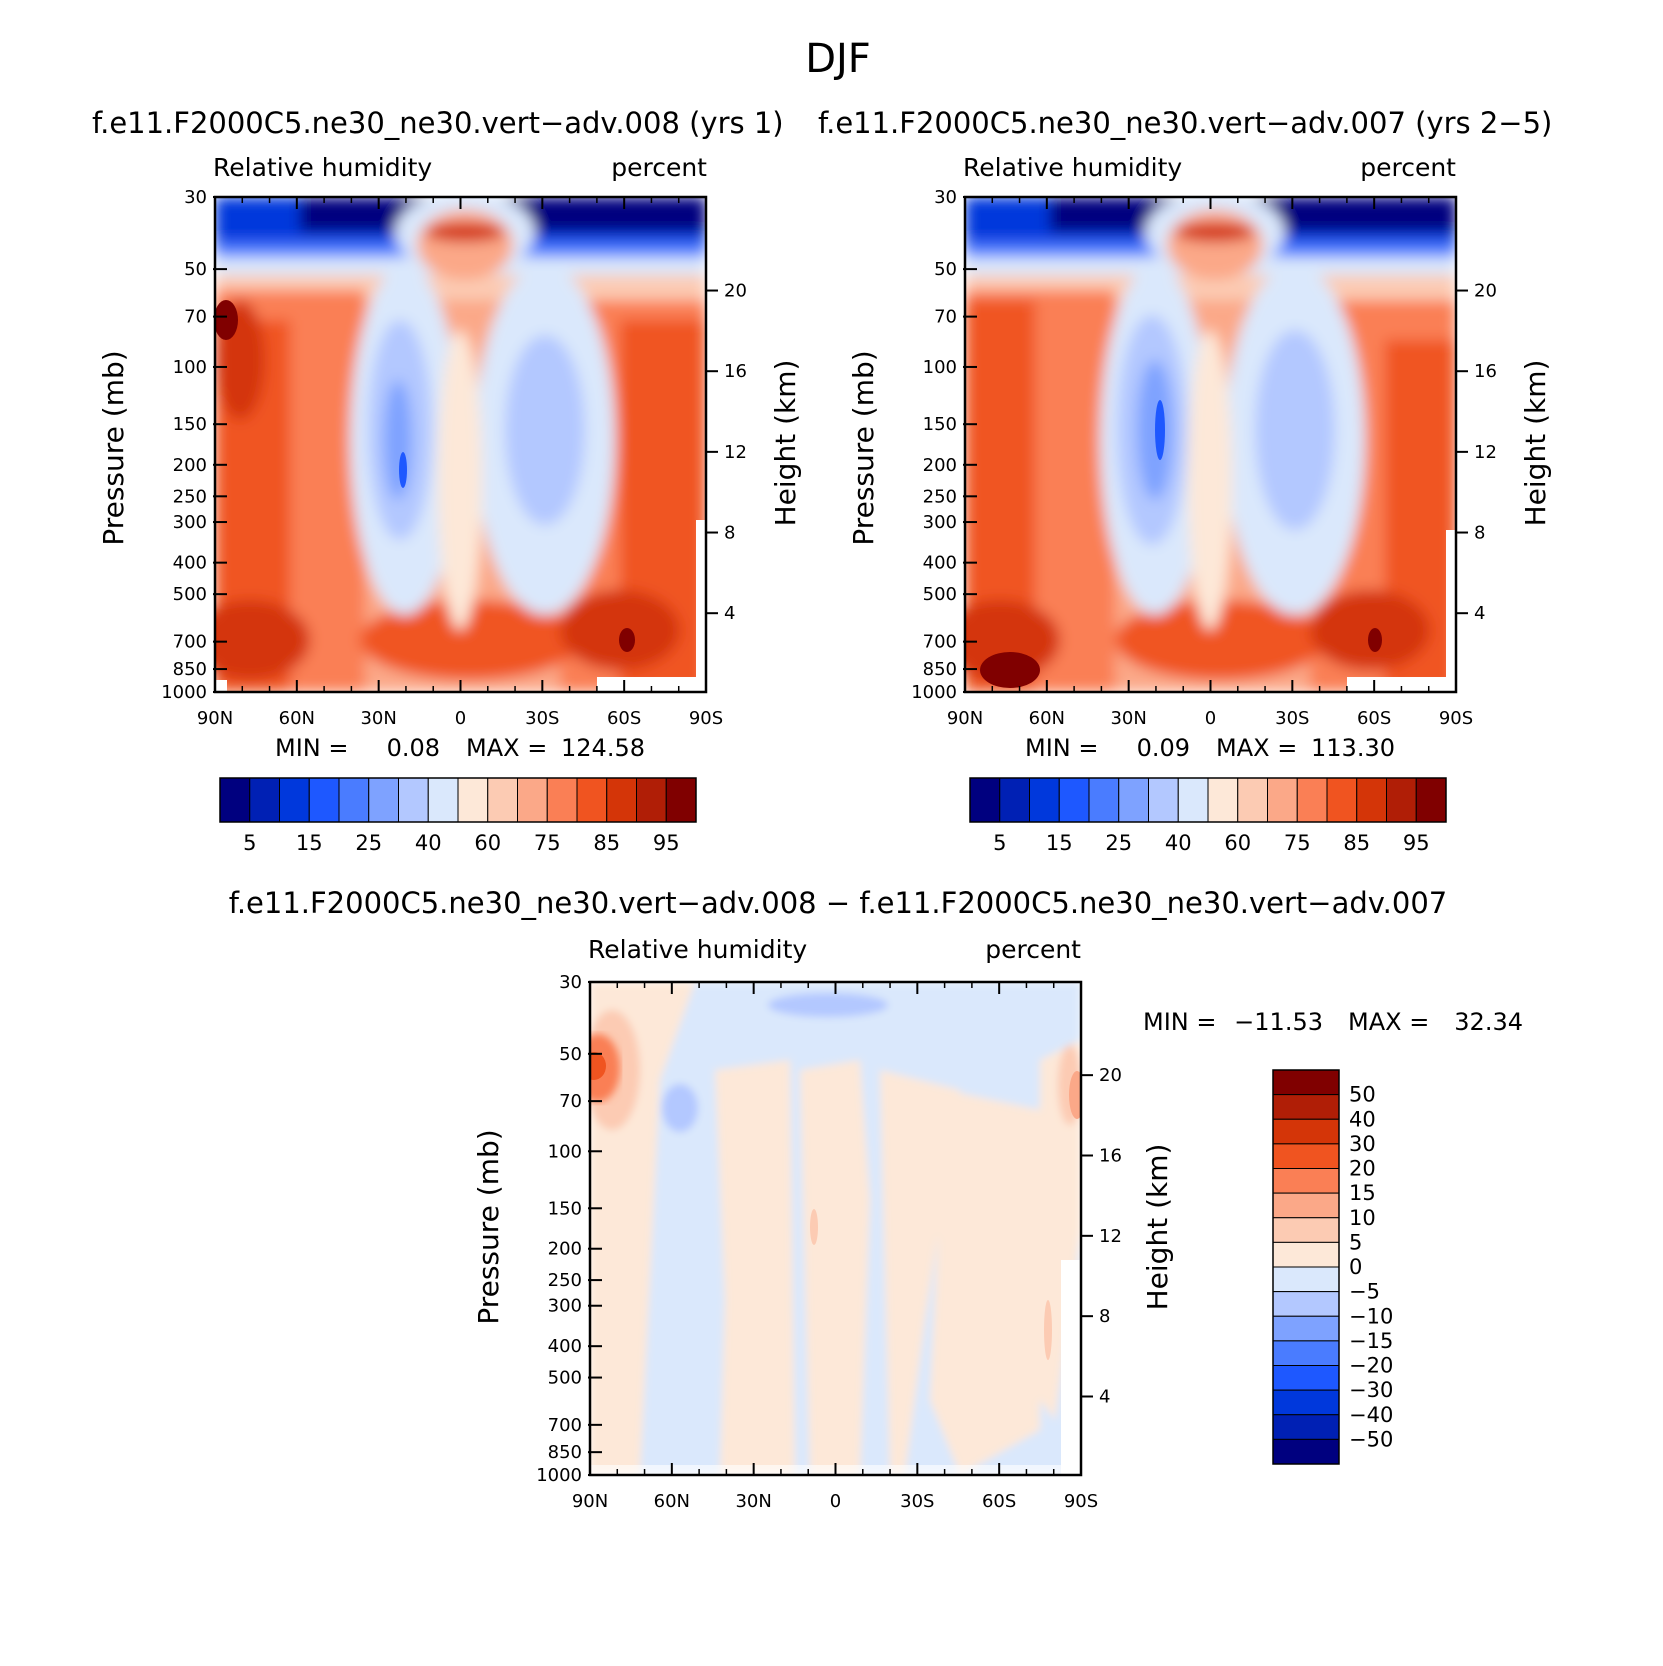  I want to click on panel-2-units-label: percent, so click(1408, 167).